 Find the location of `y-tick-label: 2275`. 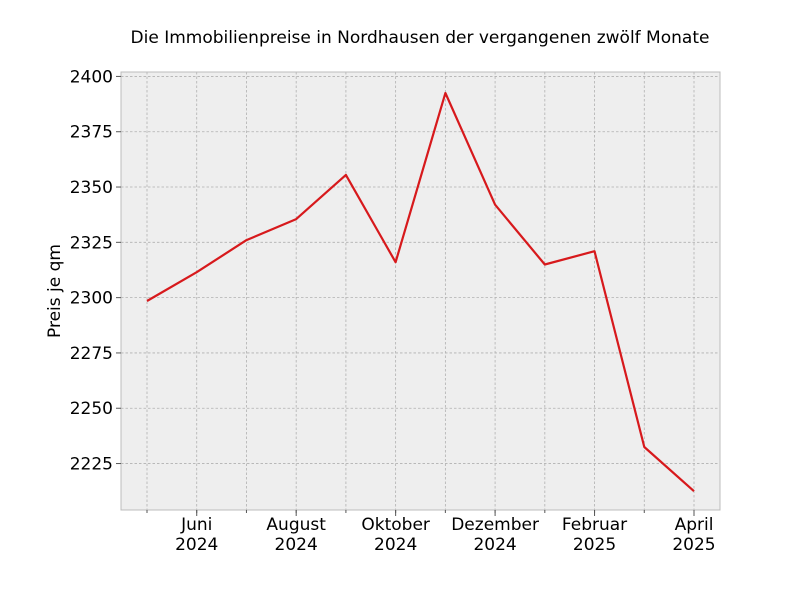

y-tick-label: 2275 is located at coordinates (91, 354).